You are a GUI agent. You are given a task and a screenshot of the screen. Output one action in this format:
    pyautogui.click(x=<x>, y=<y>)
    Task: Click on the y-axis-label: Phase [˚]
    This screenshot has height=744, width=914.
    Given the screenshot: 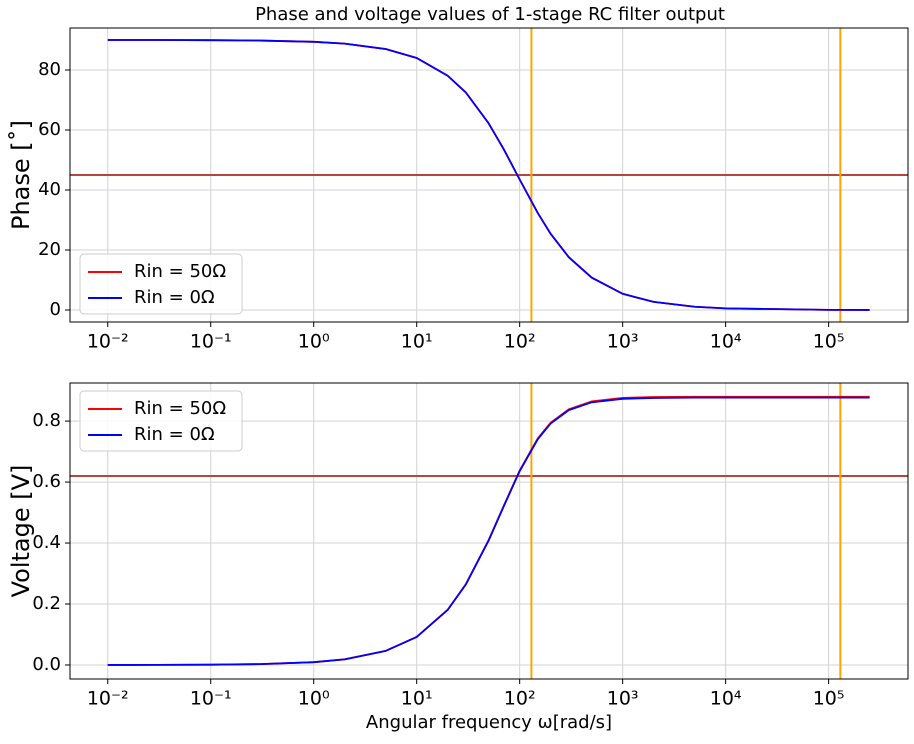 What is the action you would take?
    pyautogui.click(x=21, y=175)
    